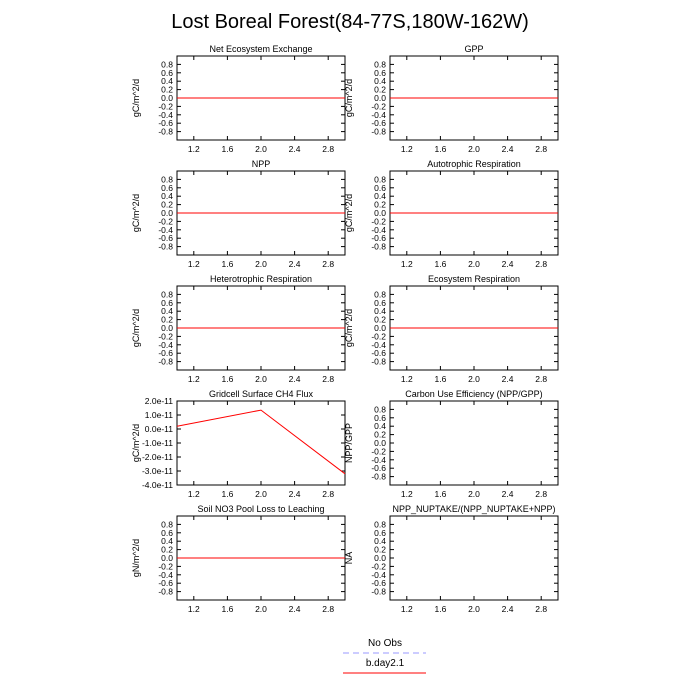  What do you see at coordinates (136, 558) in the screenshot?
I see `y-axis-label: gN/m^2/d` at bounding box center [136, 558].